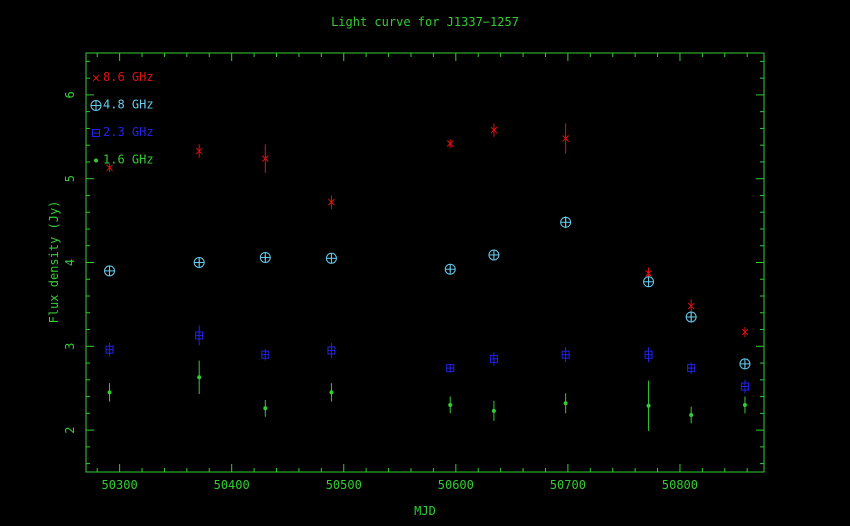 Image resolution: width=850 pixels, height=526 pixels. I want to click on legend-entry: 8.6 GHz, so click(123, 77).